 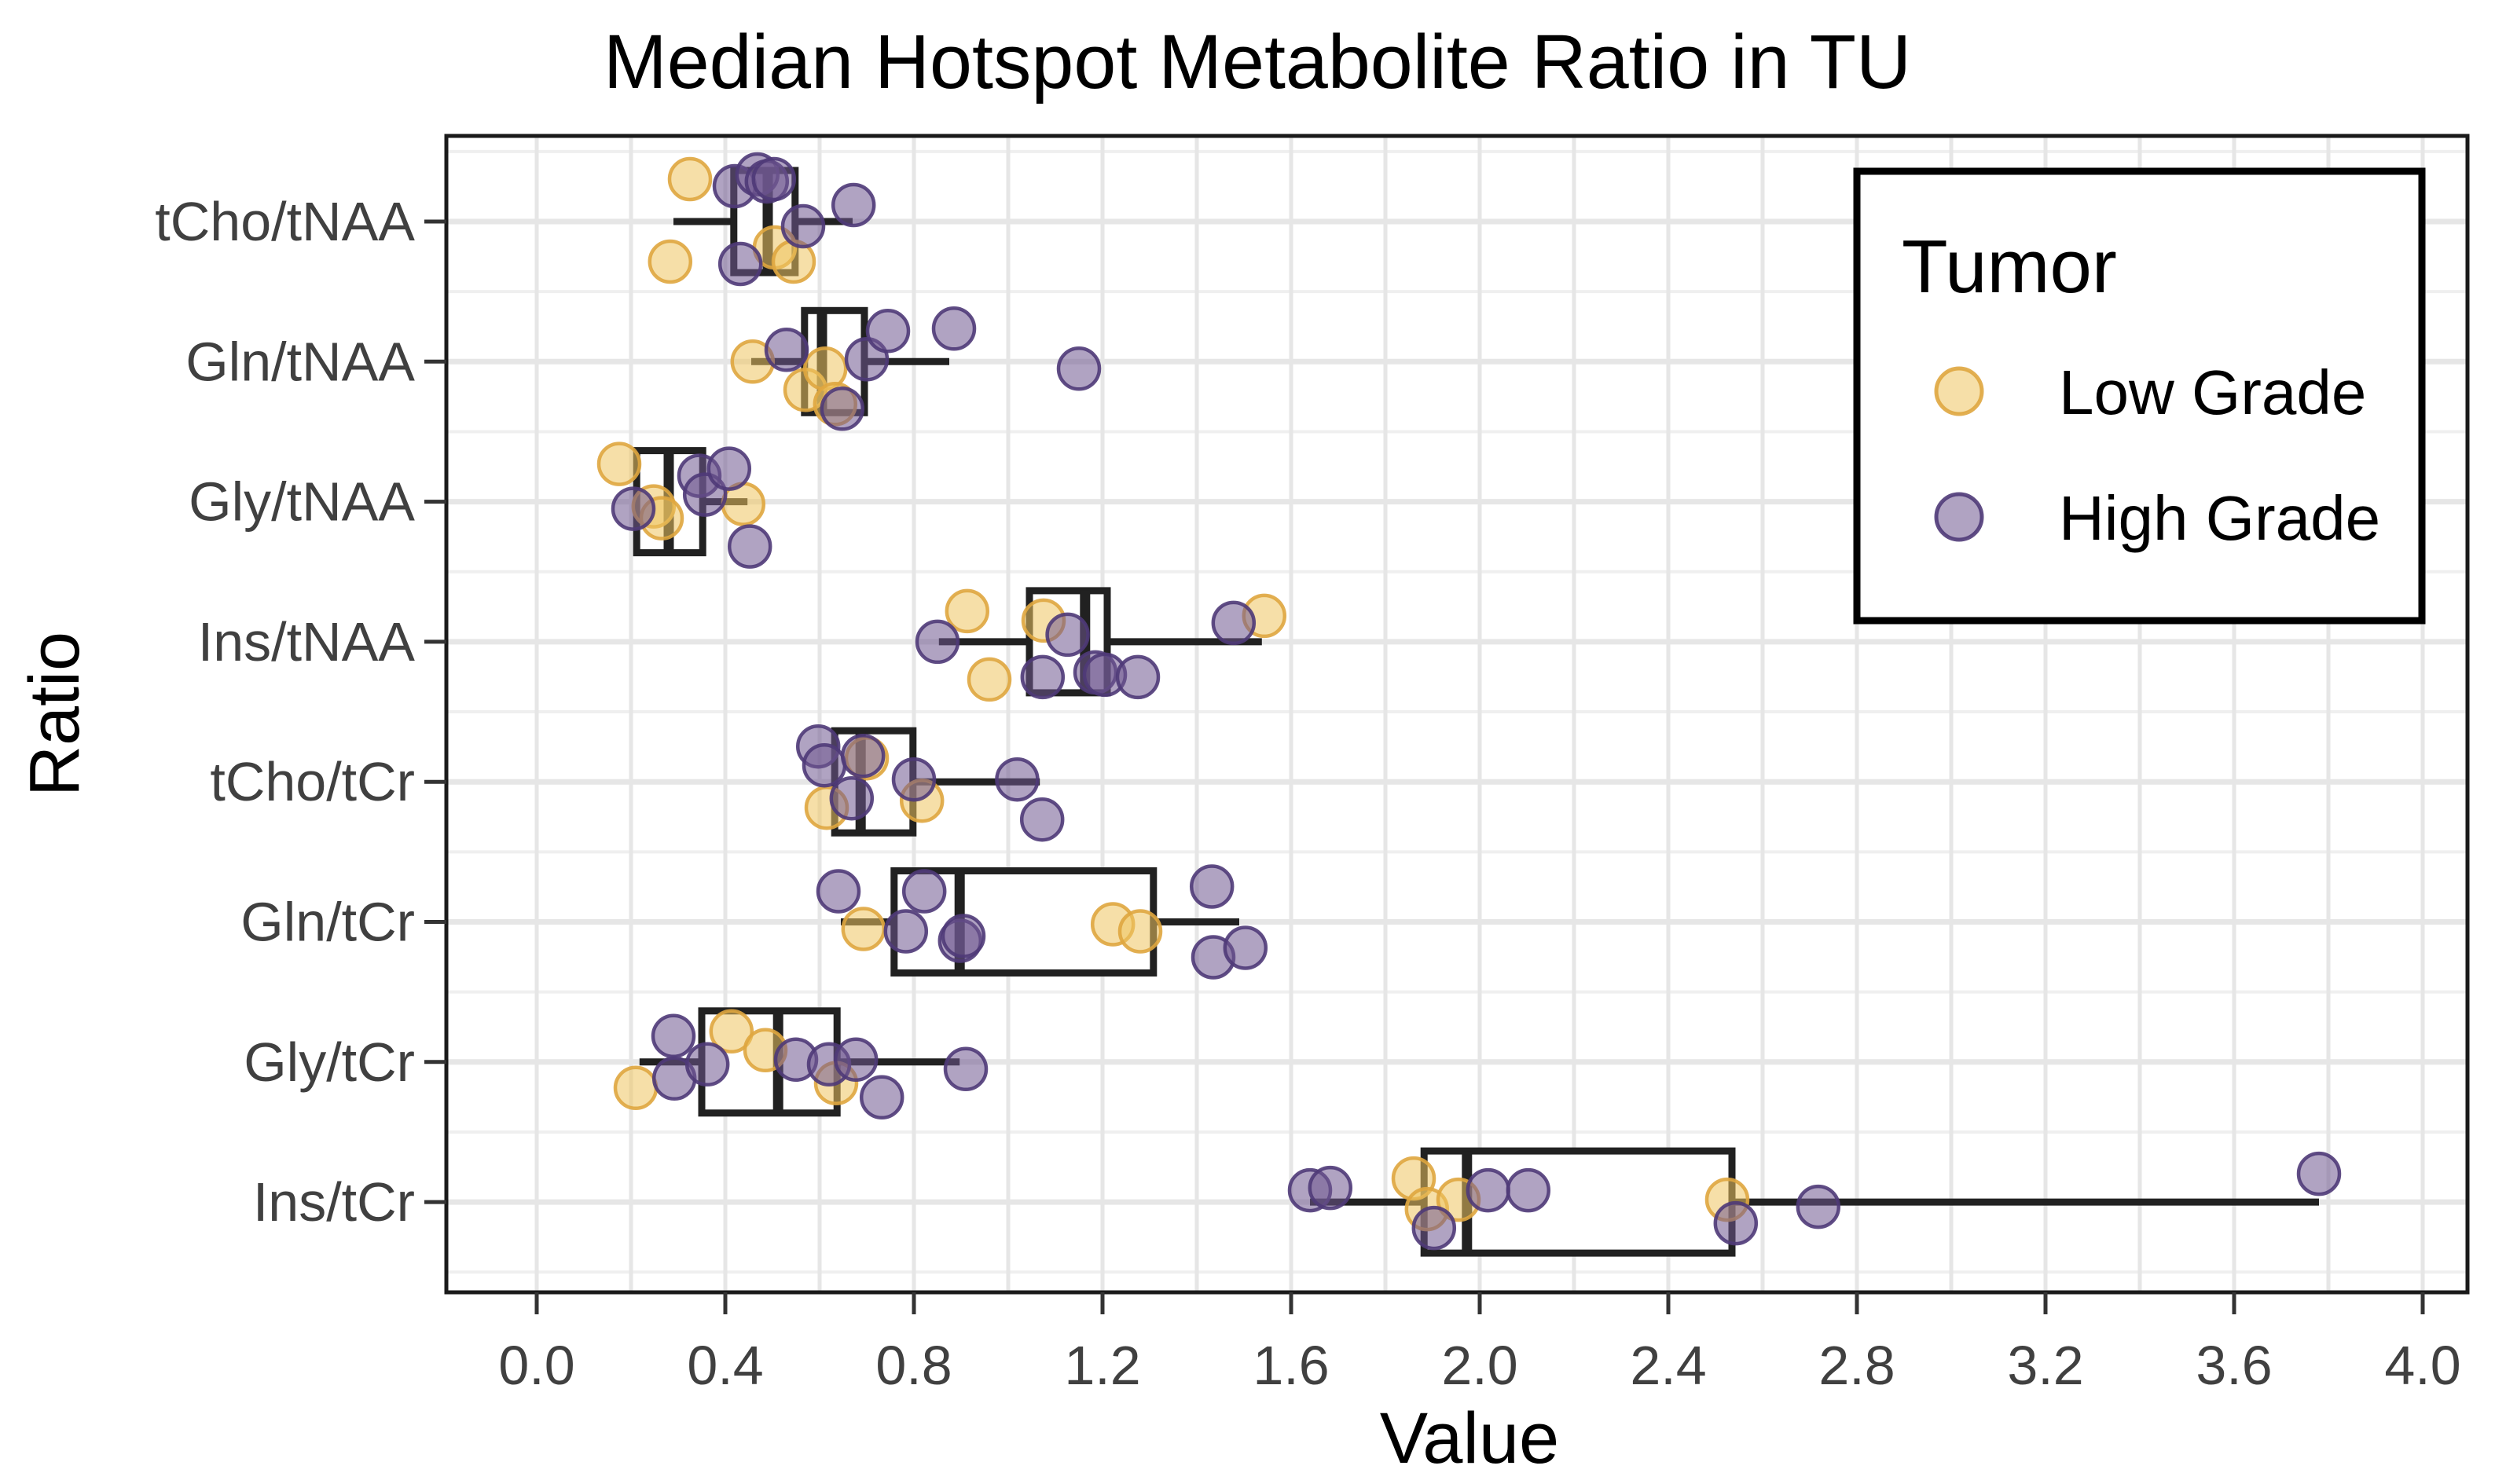 What do you see at coordinates (55, 714) in the screenshot?
I see `y-axis-title: Ratio` at bounding box center [55, 714].